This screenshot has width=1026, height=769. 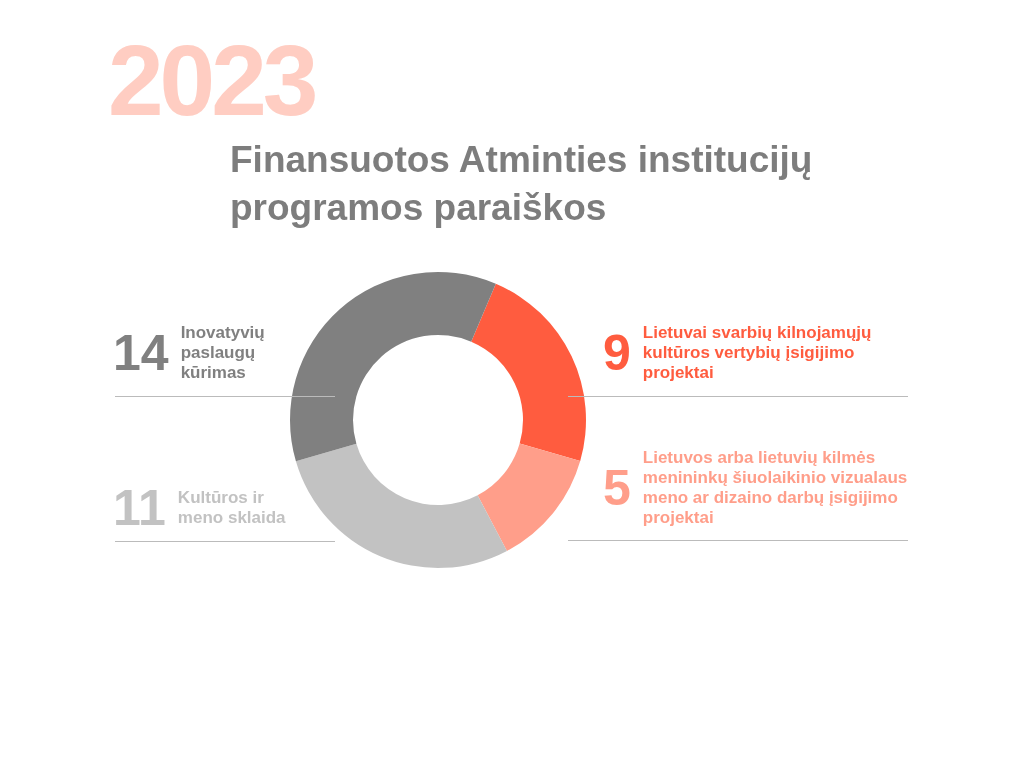 I want to click on chart-title: Finansuotos Atminties institucijų programos paraiškos, so click(x=522, y=184).